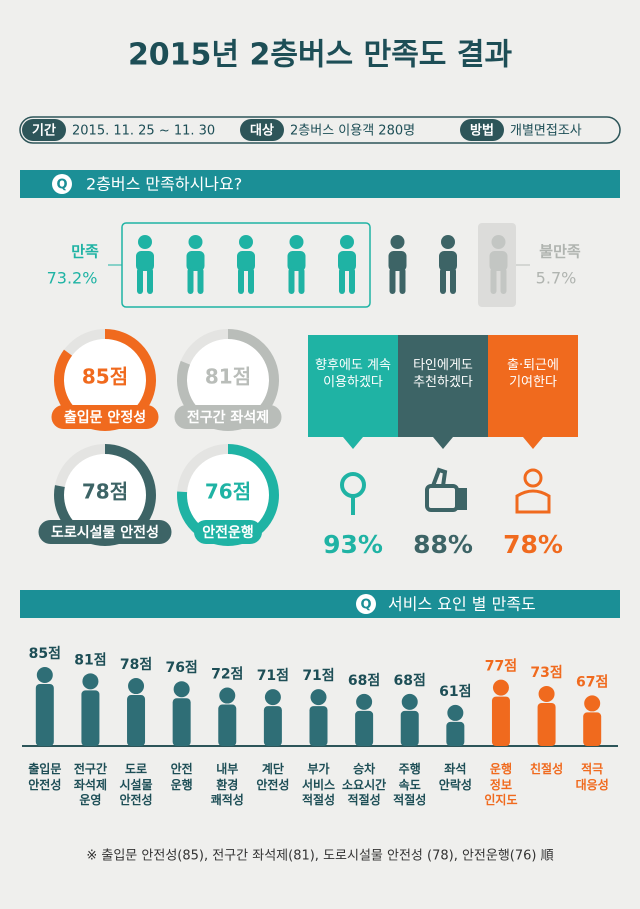 The height and width of the screenshot is (909, 640). I want to click on info-text: 개별면접조사, so click(546, 131).